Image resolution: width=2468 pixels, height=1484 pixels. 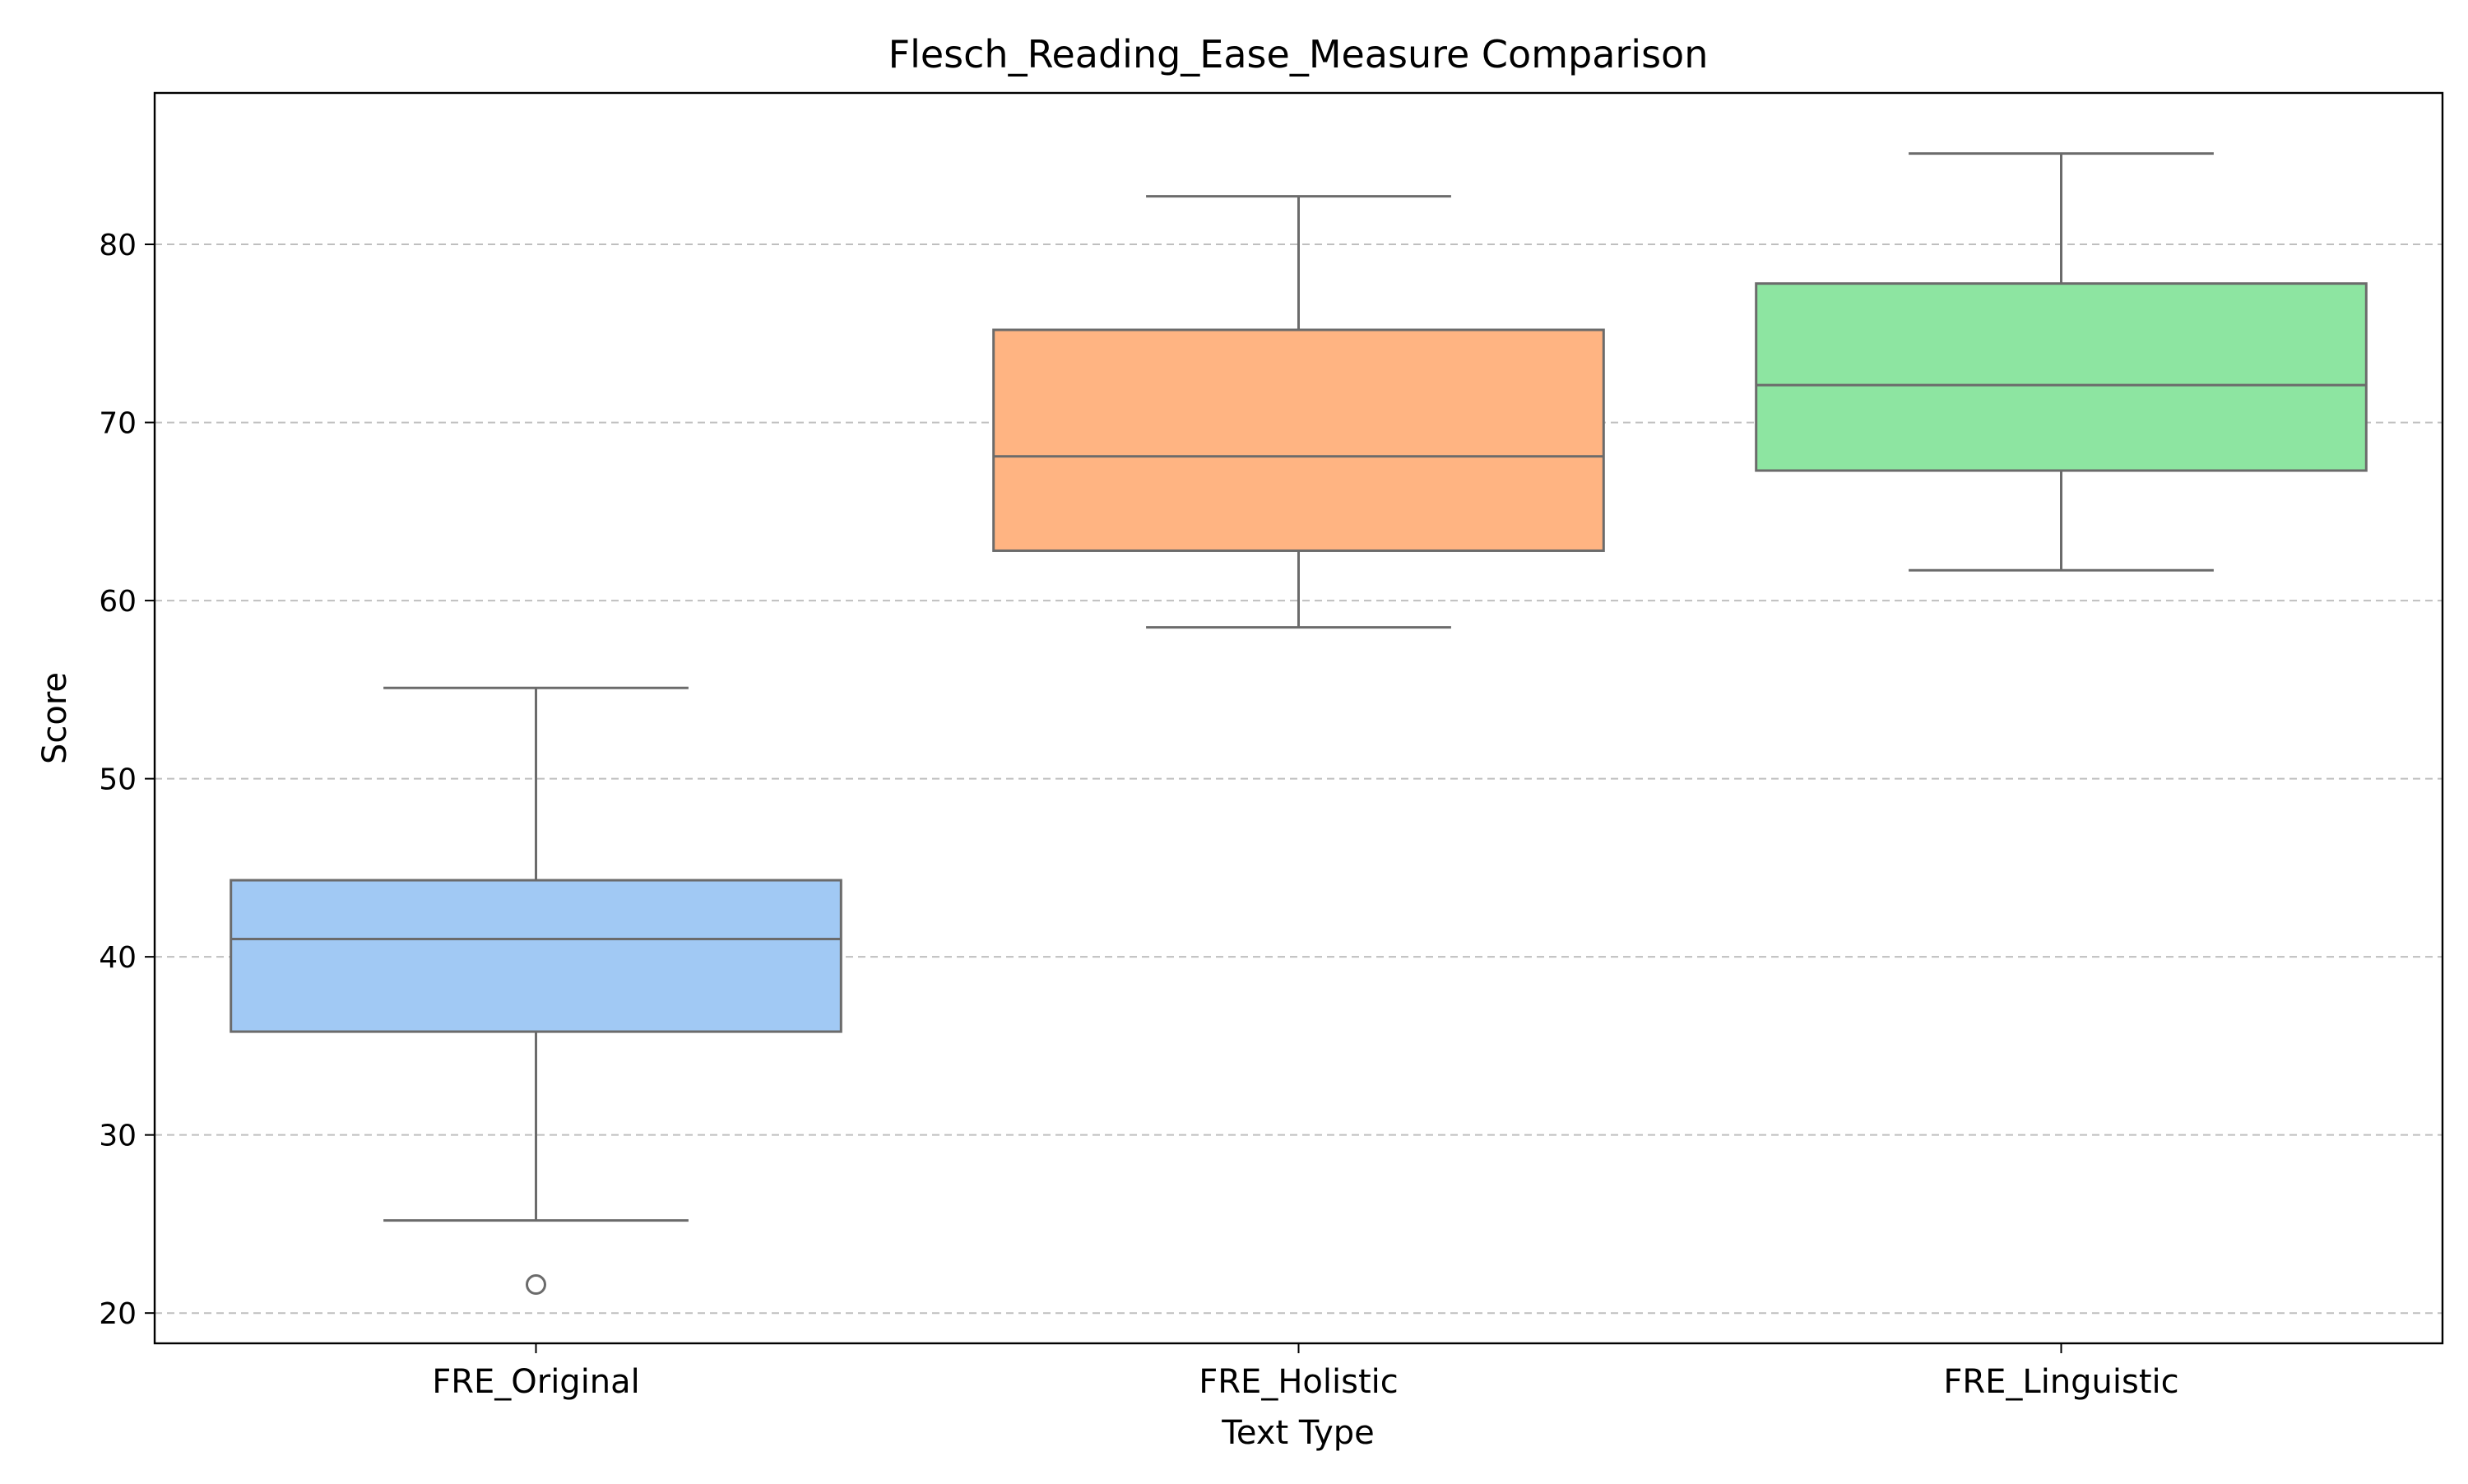 I want to click on x-tick-label: FRE_Linguistic, so click(x=2060, y=1382).